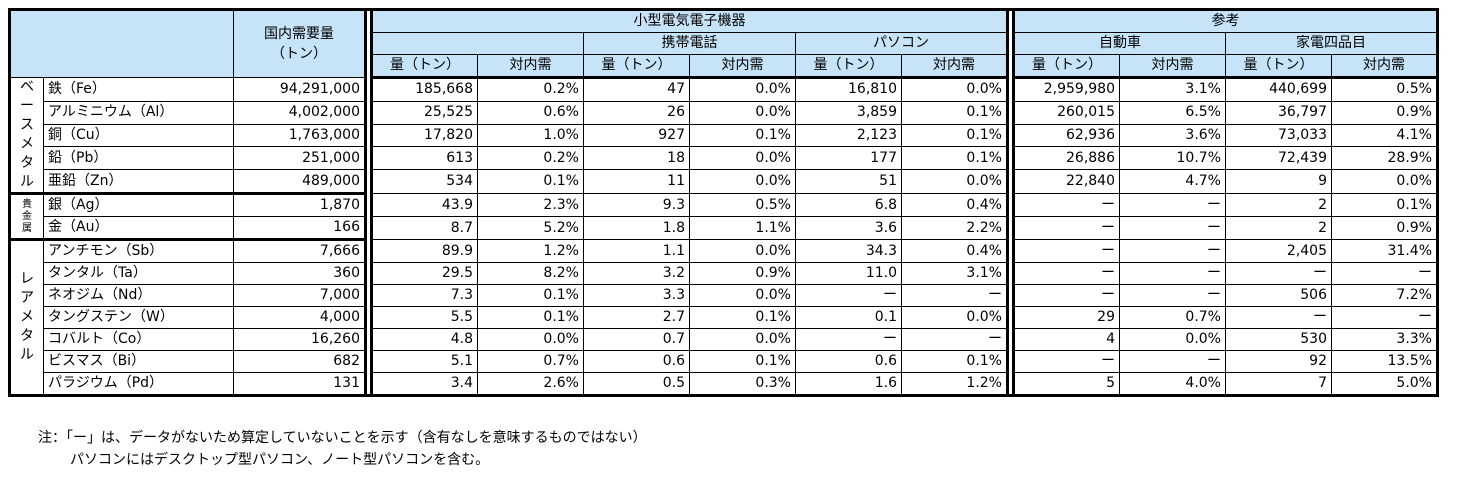  What do you see at coordinates (138, 384) in the screenshot?
I see `metal-name: パラジウム（Pd）` at bounding box center [138, 384].